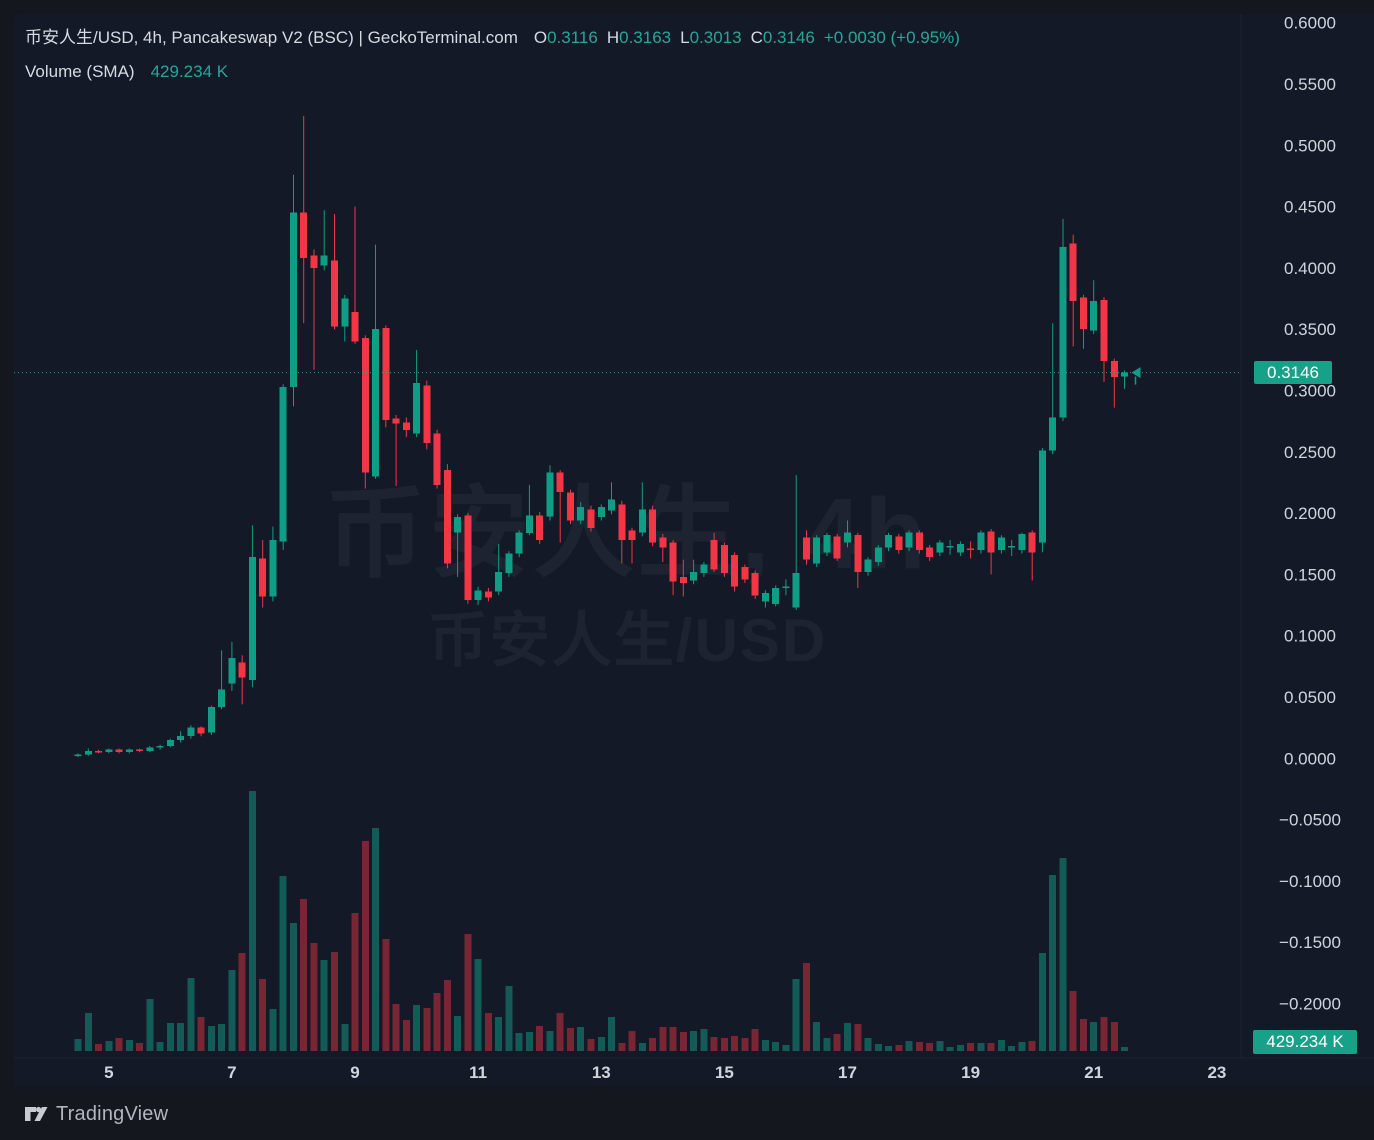 This screenshot has height=1140, width=1374. I want to click on ohlc-open-label: O, so click(540, 37).